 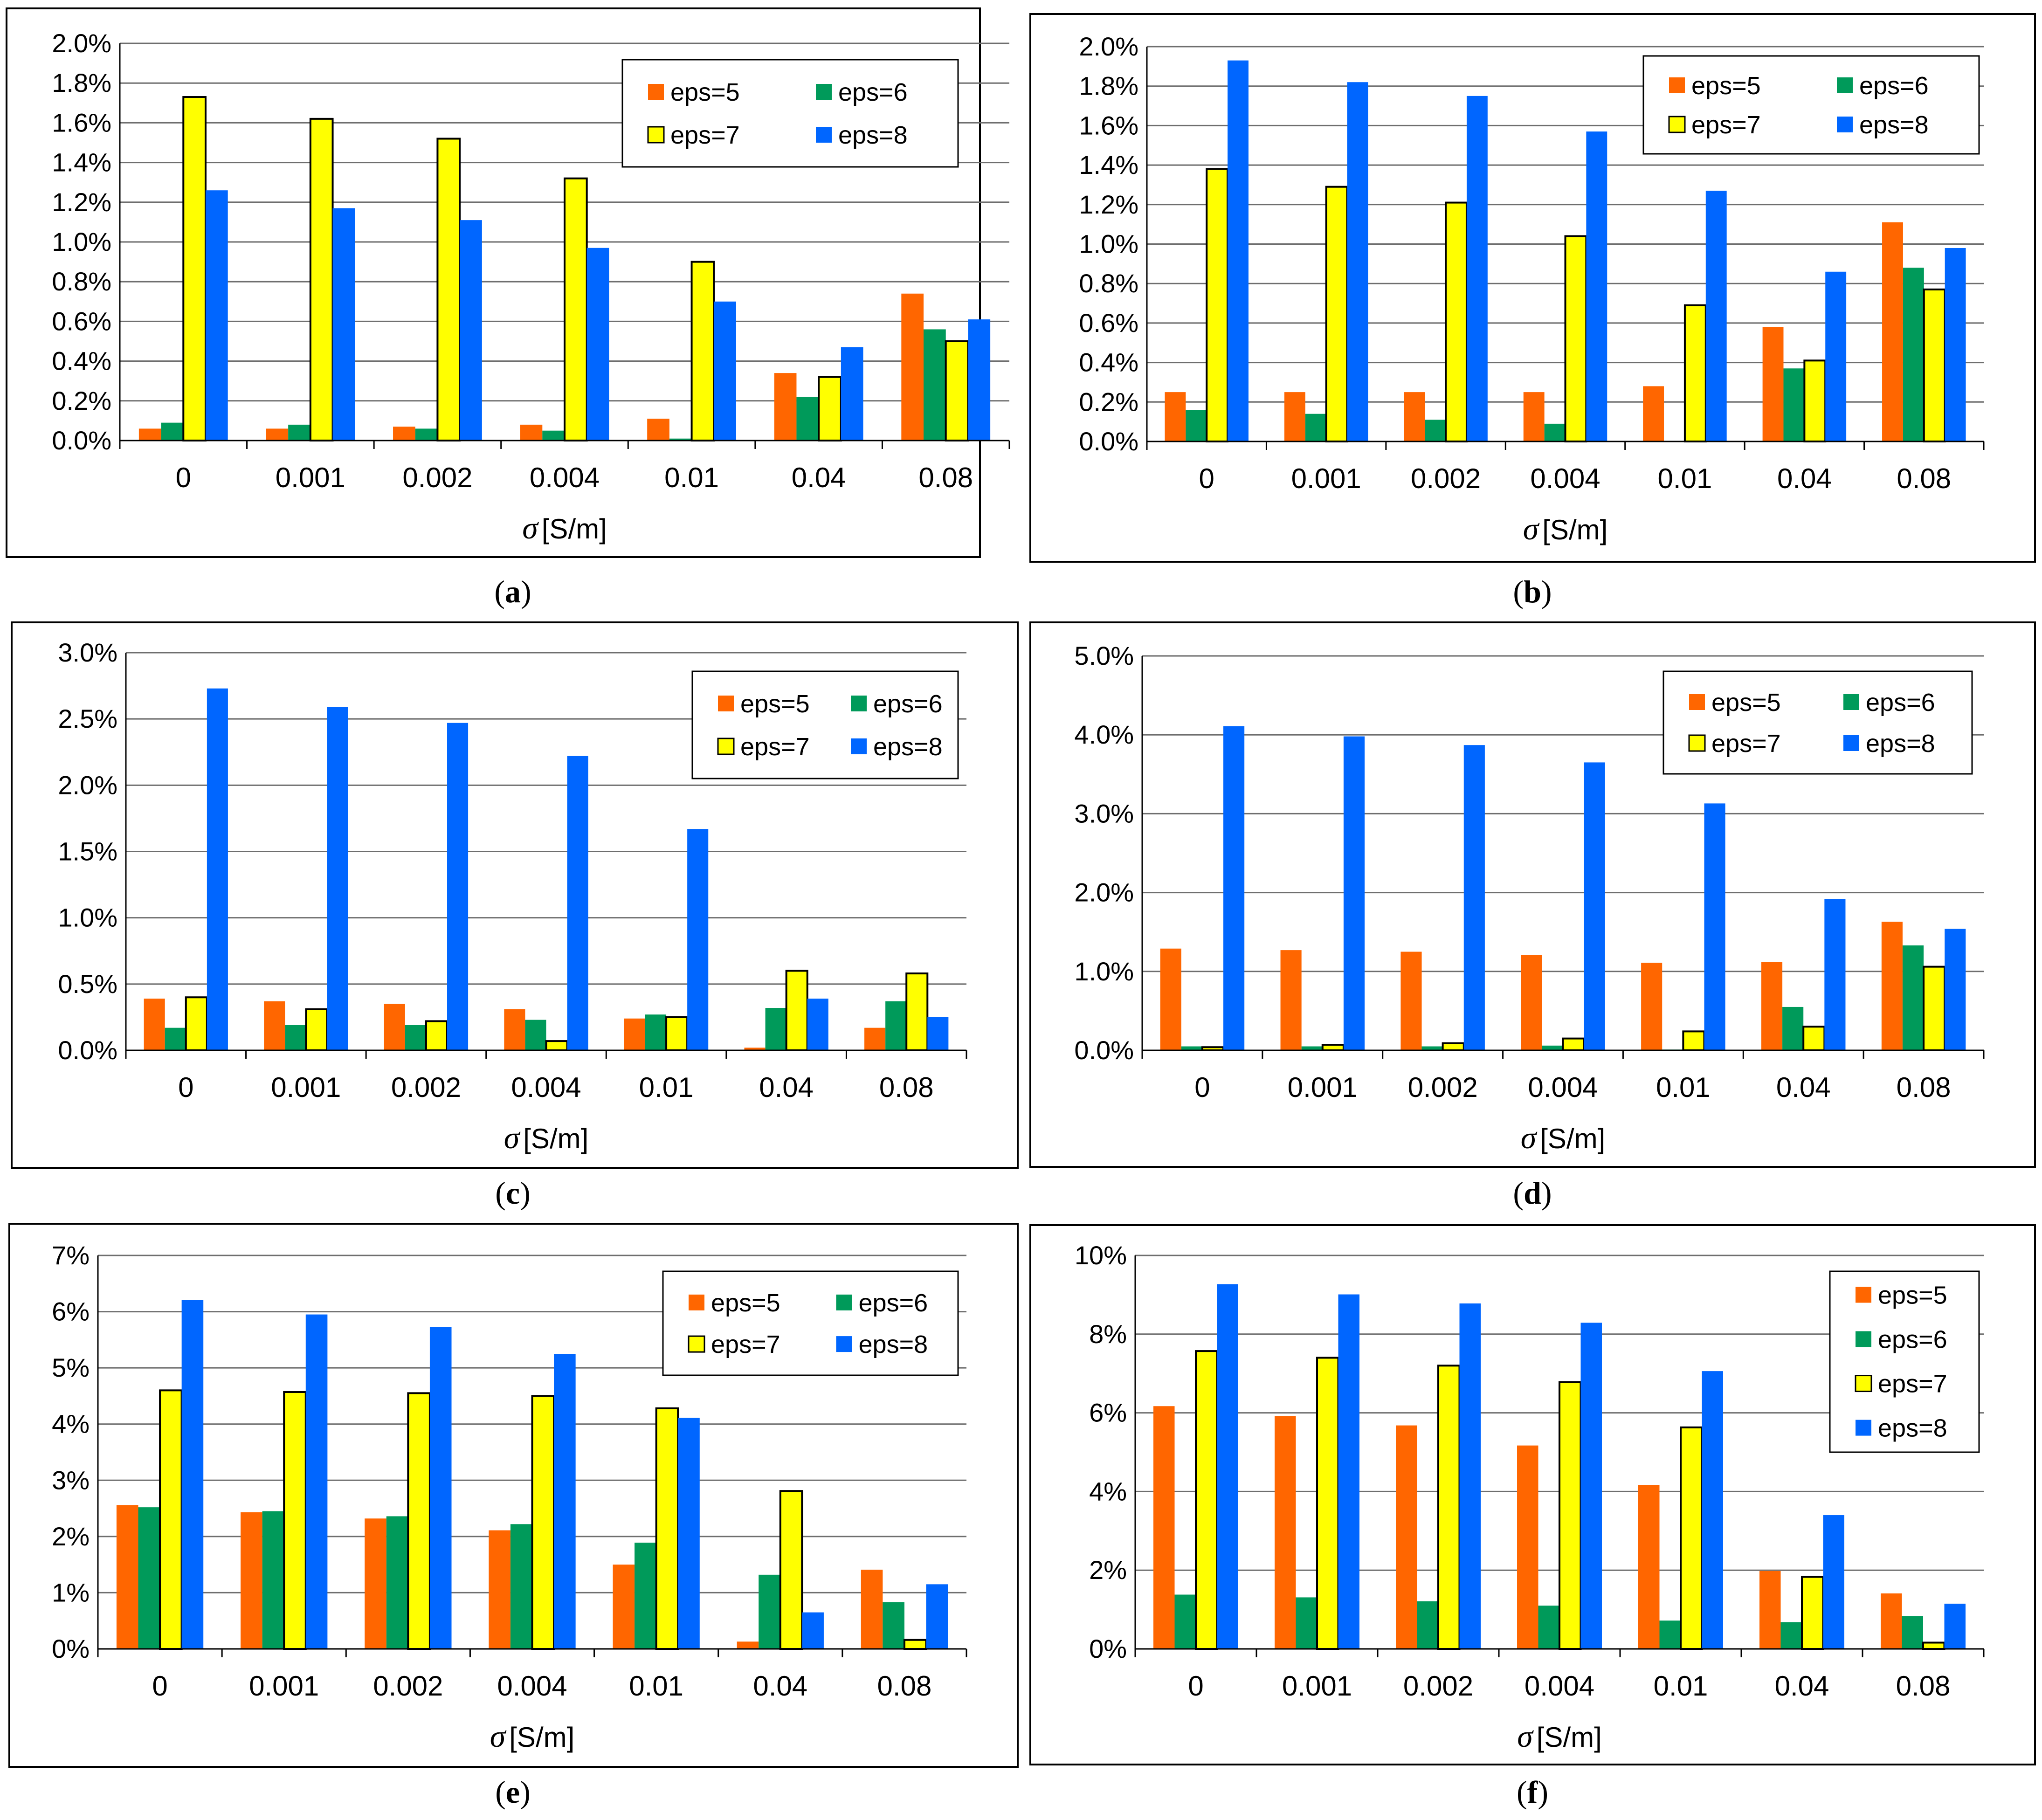 I want to click on panel-caption: (b), so click(x=1532, y=591).